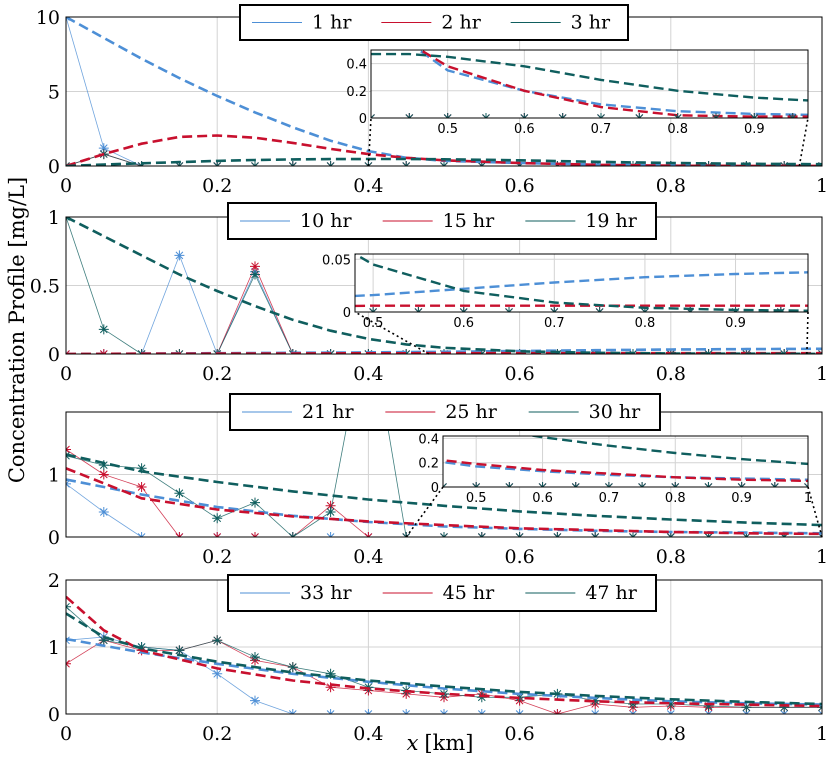 This screenshot has width=830, height=761. Describe the element at coordinates (735, 323) in the screenshot. I see `inset-x-tick-label-4: 0.9` at that location.